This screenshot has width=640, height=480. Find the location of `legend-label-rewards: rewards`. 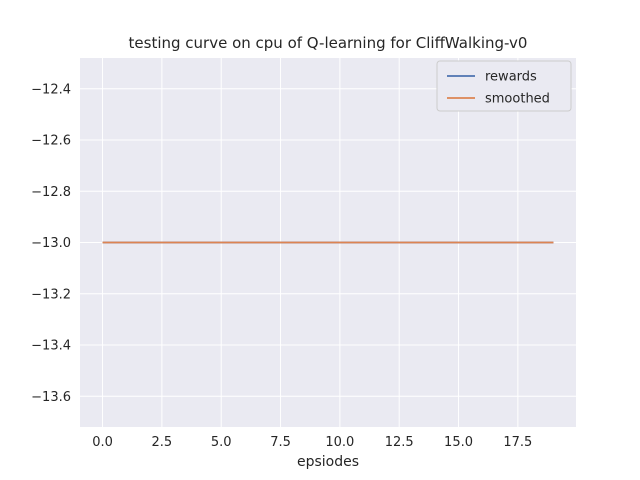

legend-label-rewards: rewards is located at coordinates (511, 77).